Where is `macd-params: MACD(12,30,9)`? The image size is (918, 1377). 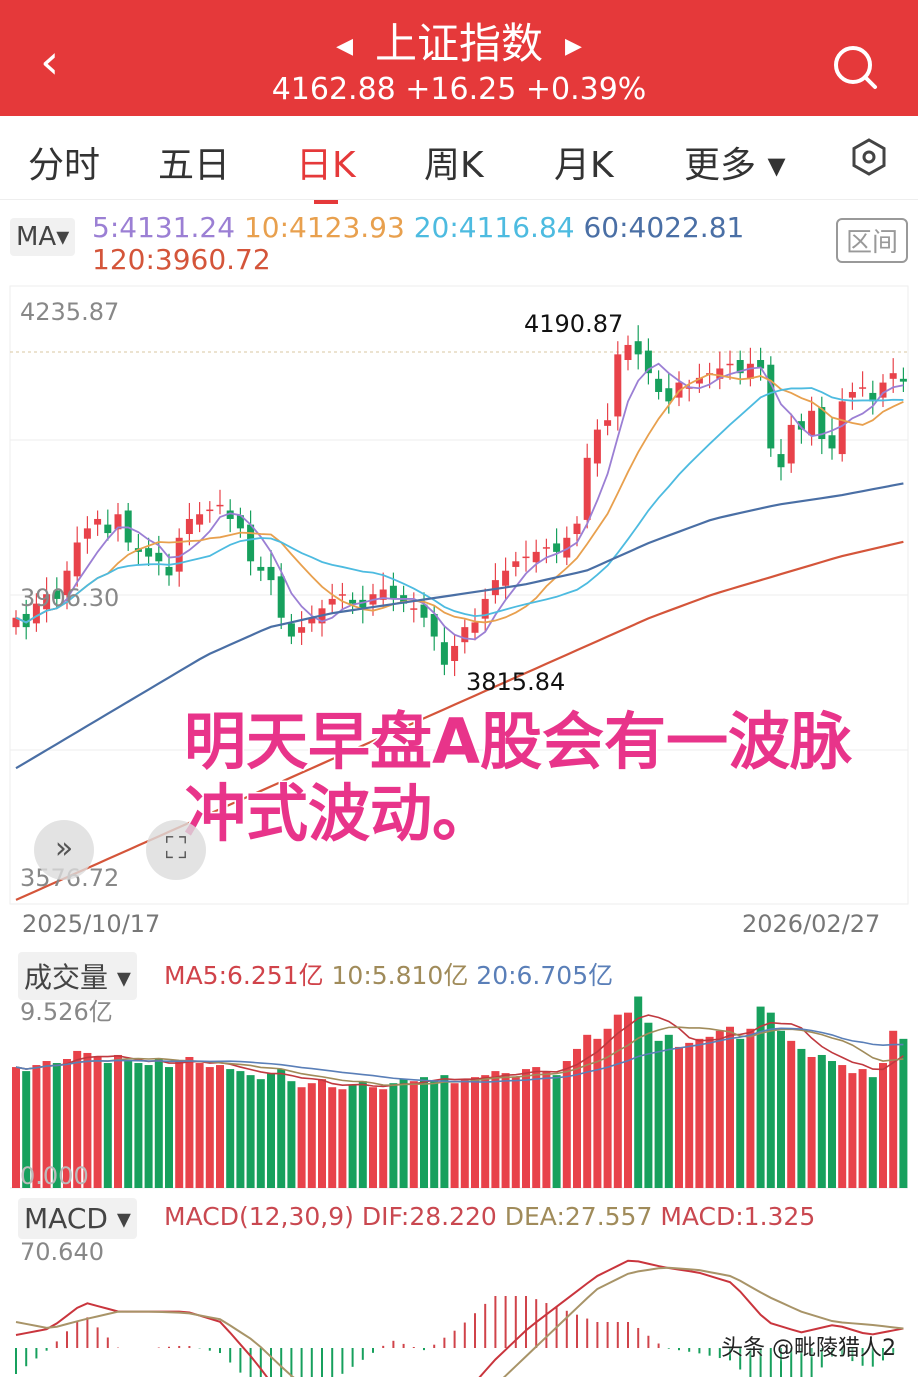 macd-params: MACD(12,30,9) is located at coordinates (259, 1216).